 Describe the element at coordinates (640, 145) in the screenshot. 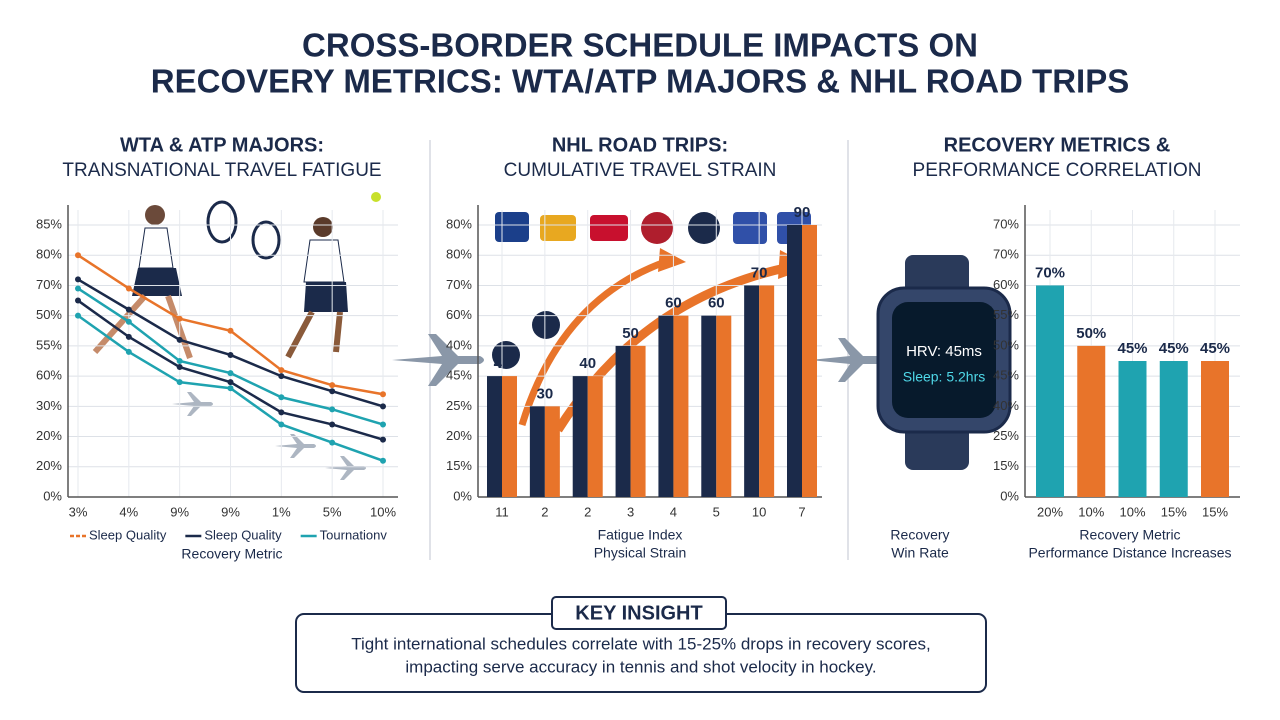

I see `panel-title: NHL ROAD TRIPS:` at that location.